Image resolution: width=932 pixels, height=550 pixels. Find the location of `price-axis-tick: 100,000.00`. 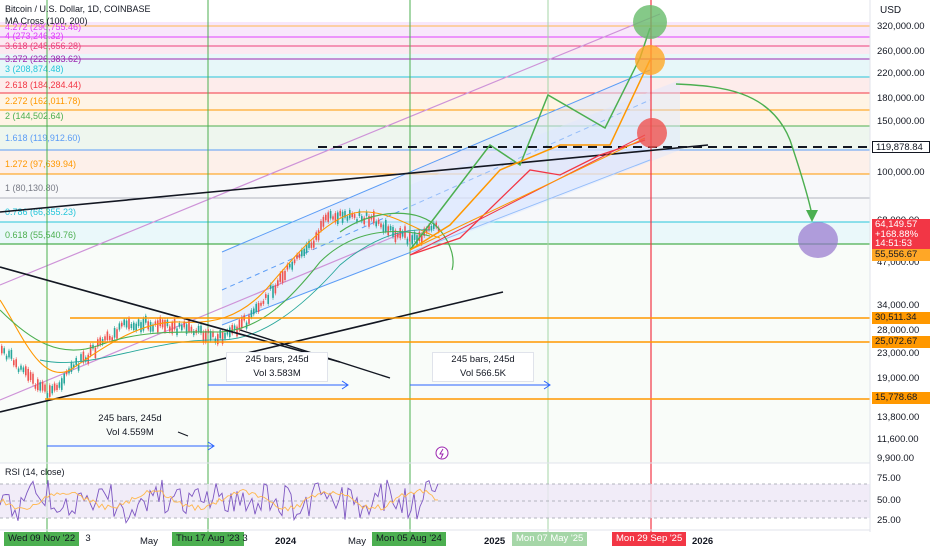

price-axis-tick: 100,000.00 is located at coordinates (901, 172).